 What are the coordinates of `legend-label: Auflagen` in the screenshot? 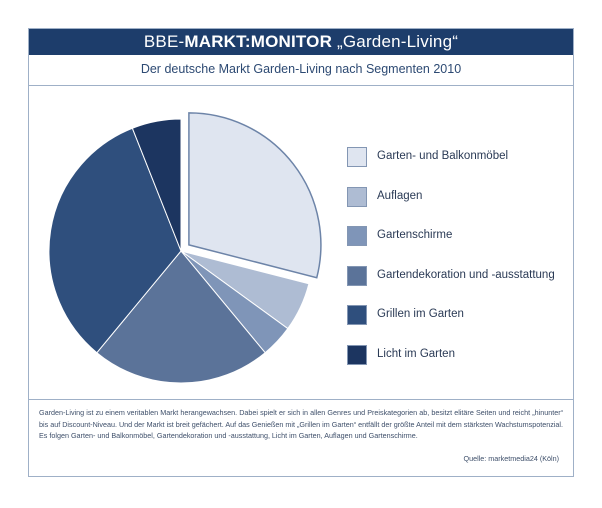 It's located at (400, 195).